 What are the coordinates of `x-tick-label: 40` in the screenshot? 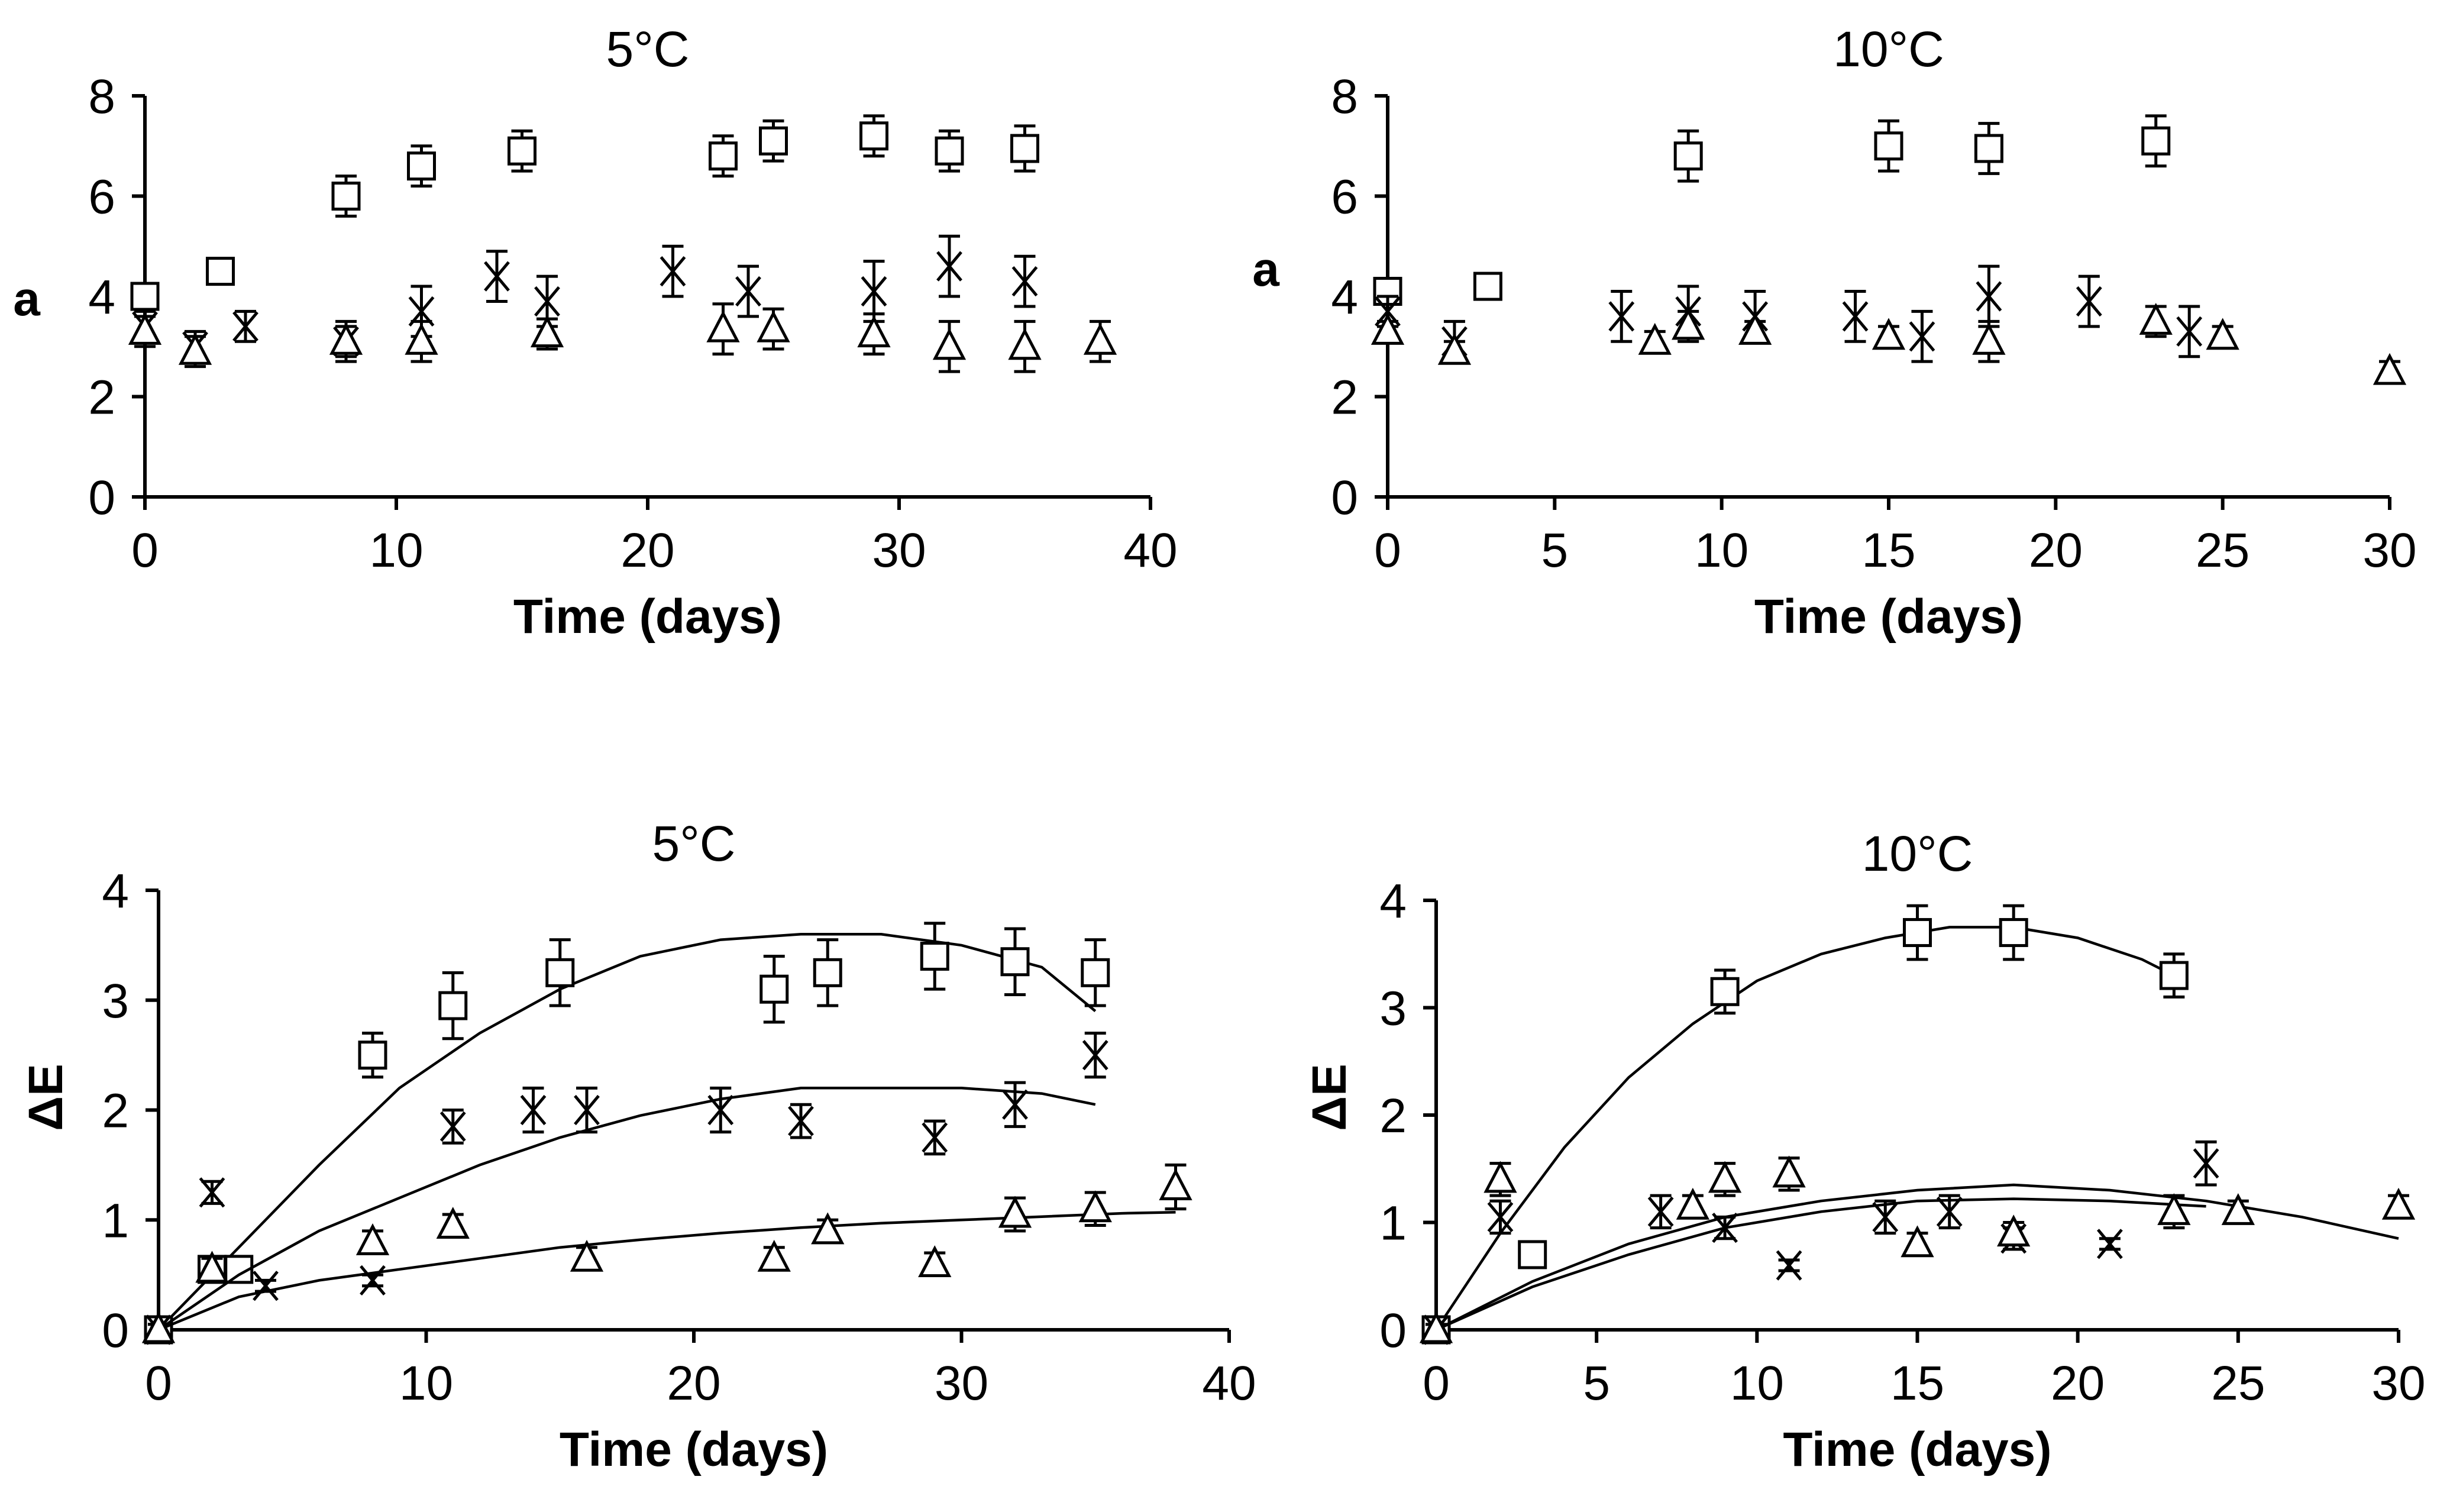 It's located at (1229, 1383).